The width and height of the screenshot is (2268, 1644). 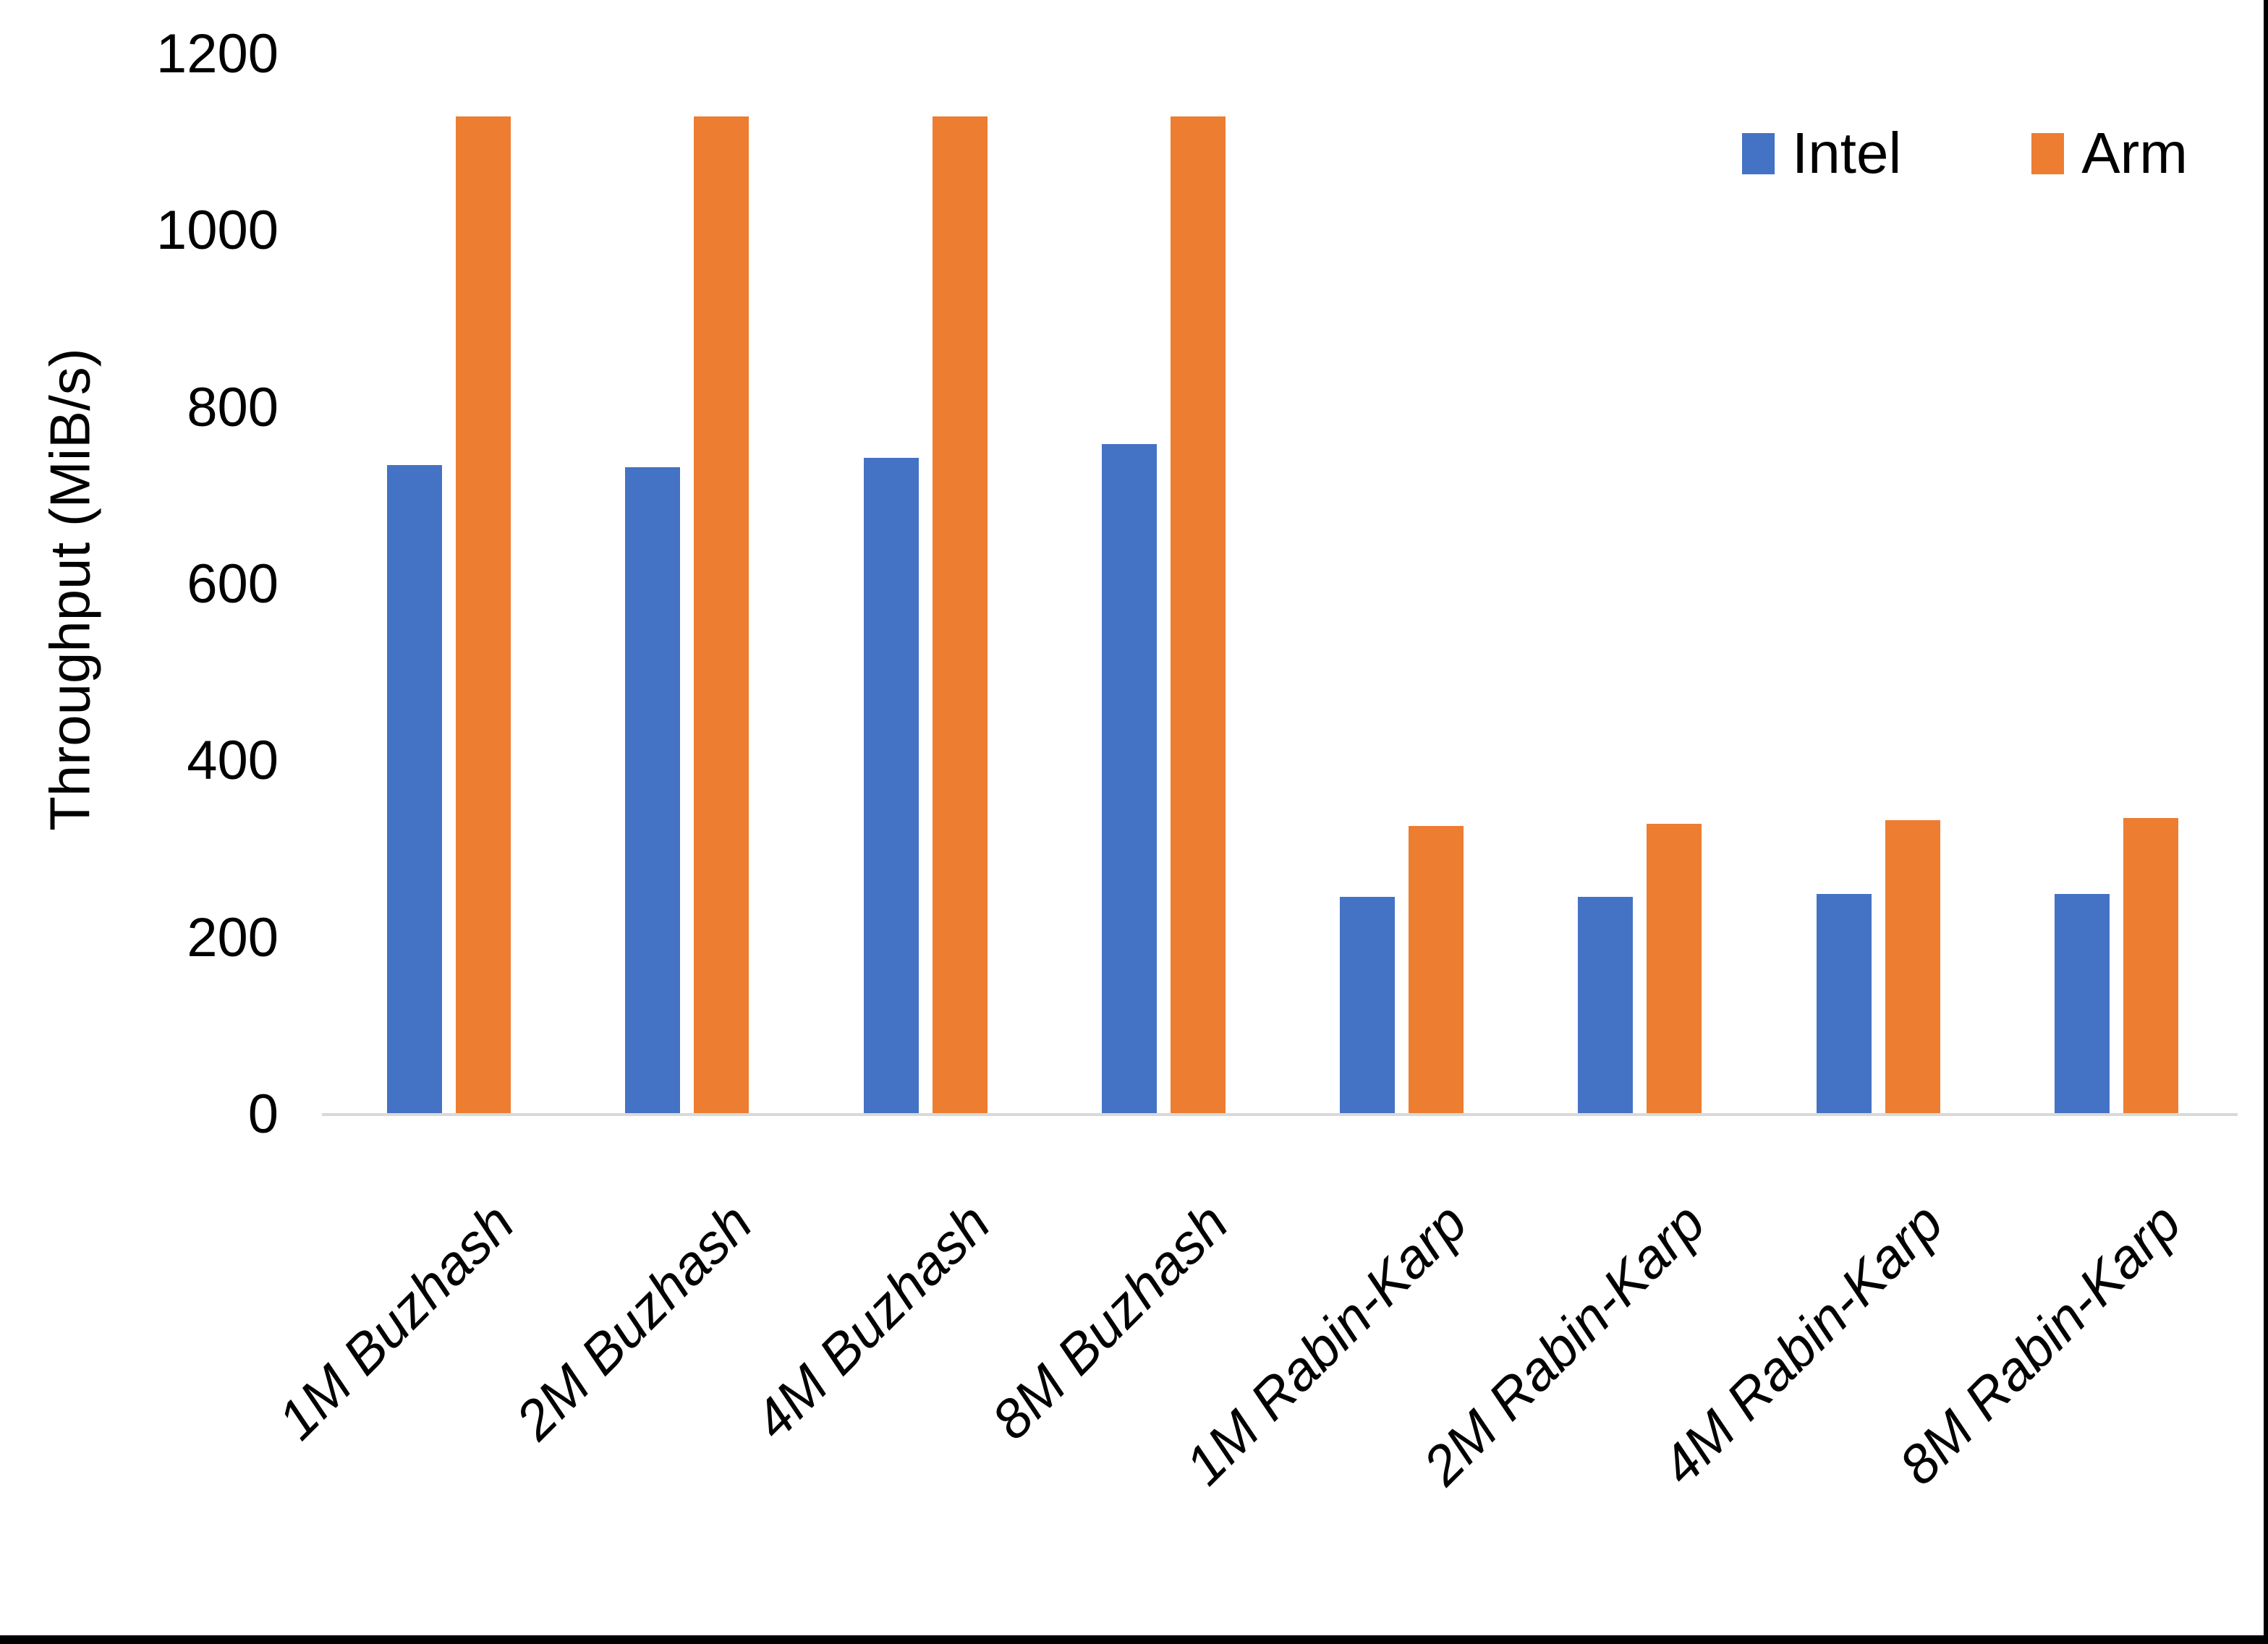 I want to click on x-category-label: 1M Buzhash, so click(x=396, y=1321).